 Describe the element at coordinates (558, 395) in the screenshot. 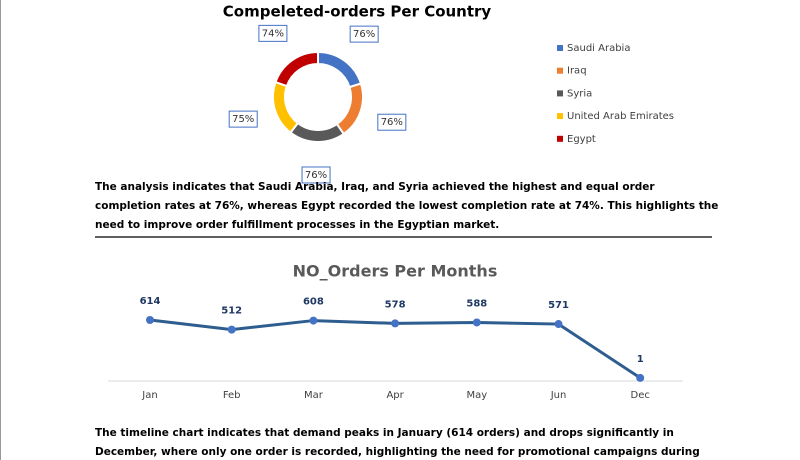

I see `x-tick-label: Jun` at that location.